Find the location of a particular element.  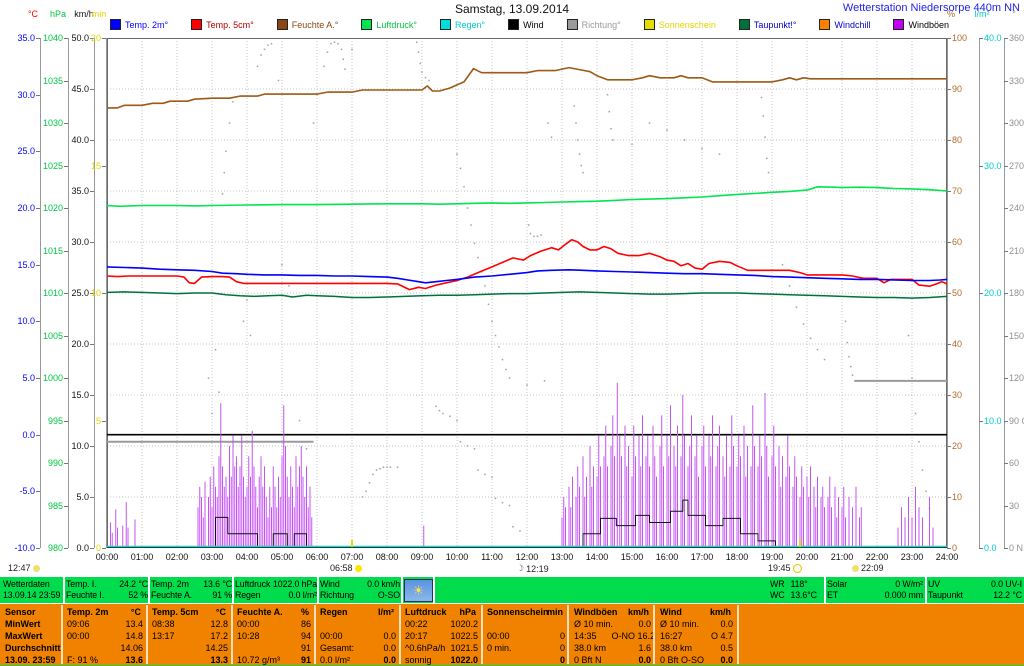

info-label: UV is located at coordinates (934, 584).